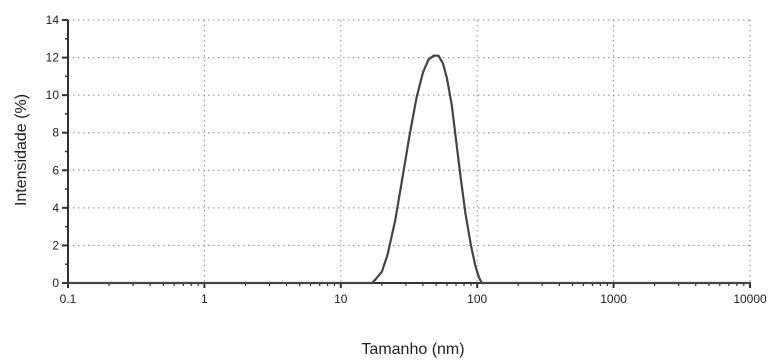 Image resolution: width=772 pixels, height=361 pixels. What do you see at coordinates (477, 299) in the screenshot?
I see `x-tick-label: 100` at bounding box center [477, 299].